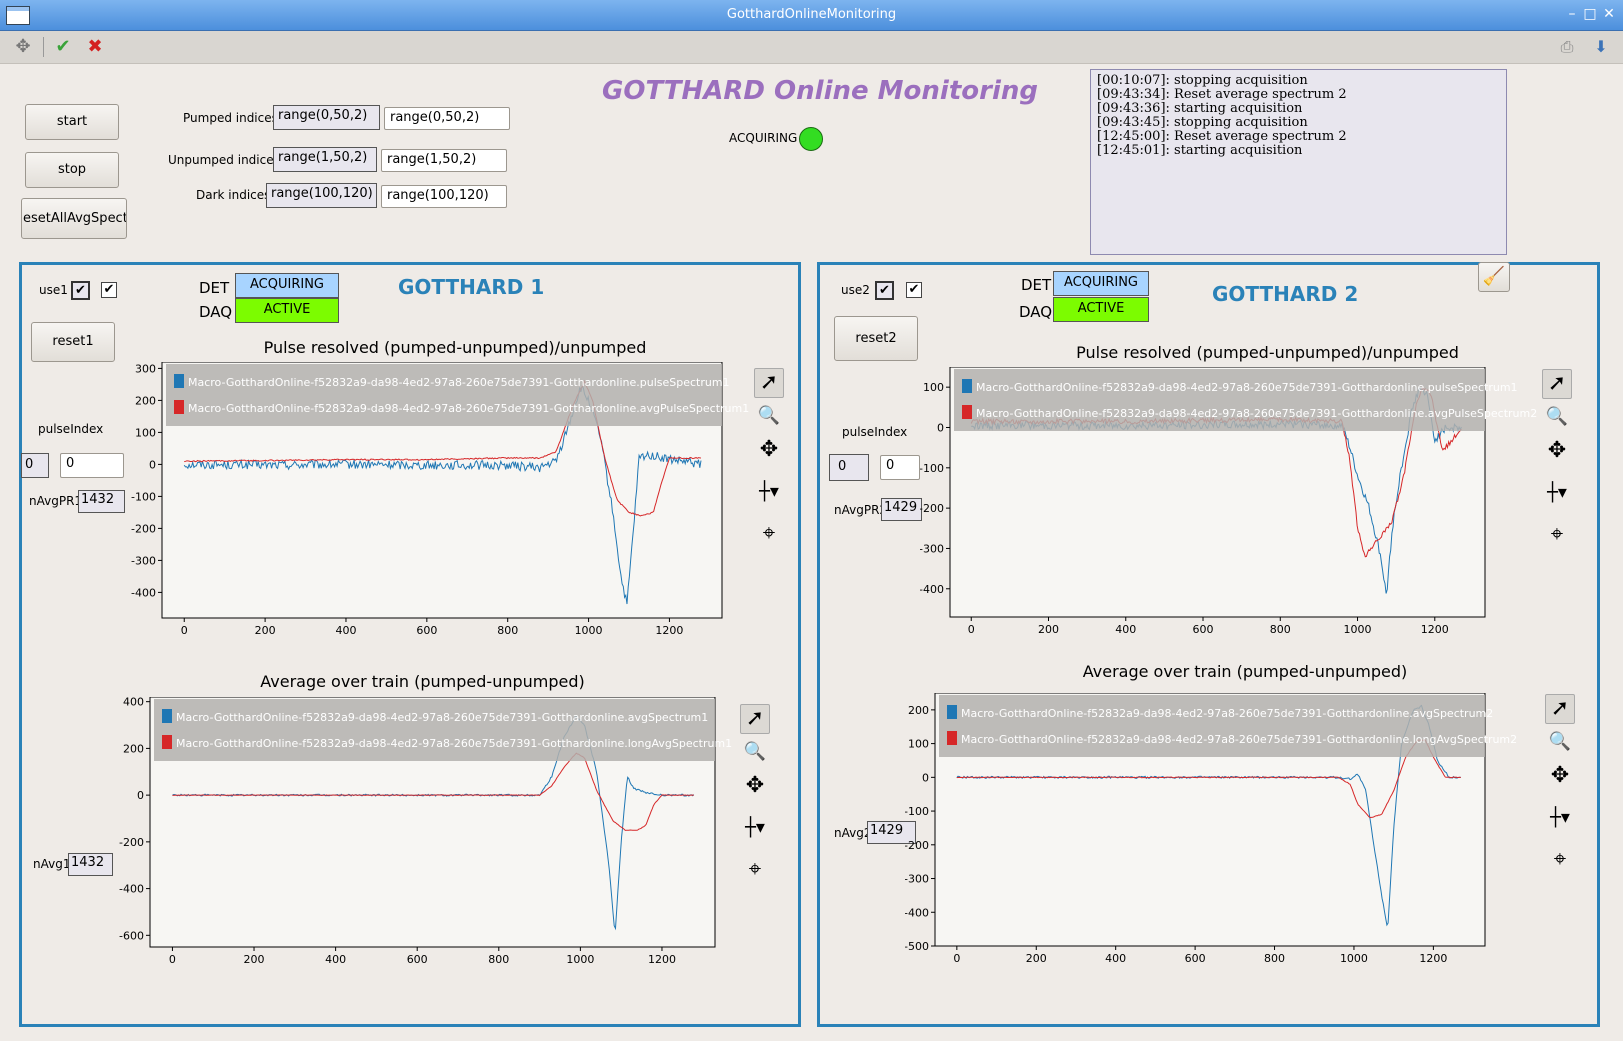 Image resolution: width=1623 pixels, height=1041 pixels. Describe the element at coordinates (145, 432) in the screenshot. I see `y-tick-label: 100` at that location.